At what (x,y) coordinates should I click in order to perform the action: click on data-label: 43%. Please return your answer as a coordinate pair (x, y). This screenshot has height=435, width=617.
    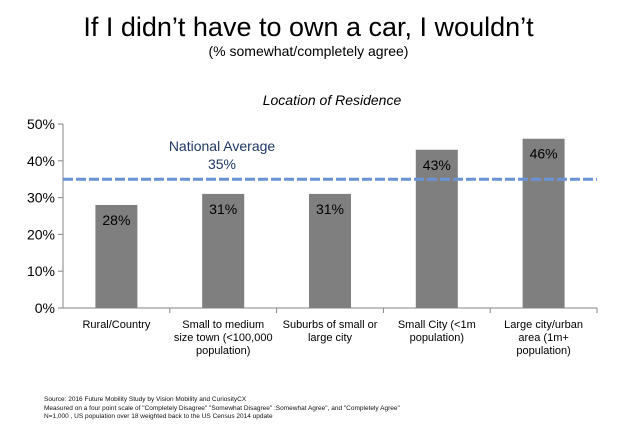
    Looking at the image, I should click on (437, 165).